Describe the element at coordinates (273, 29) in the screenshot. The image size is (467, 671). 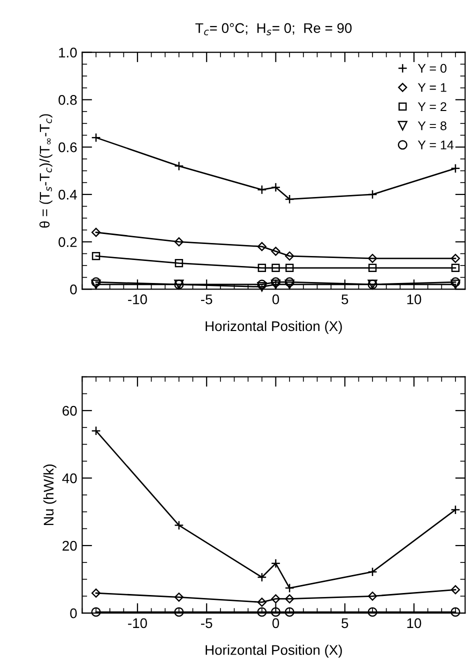
I see `chart-title: T$_{c}$= 0°C; H$_{s}$= 0; Re = 90` at that location.